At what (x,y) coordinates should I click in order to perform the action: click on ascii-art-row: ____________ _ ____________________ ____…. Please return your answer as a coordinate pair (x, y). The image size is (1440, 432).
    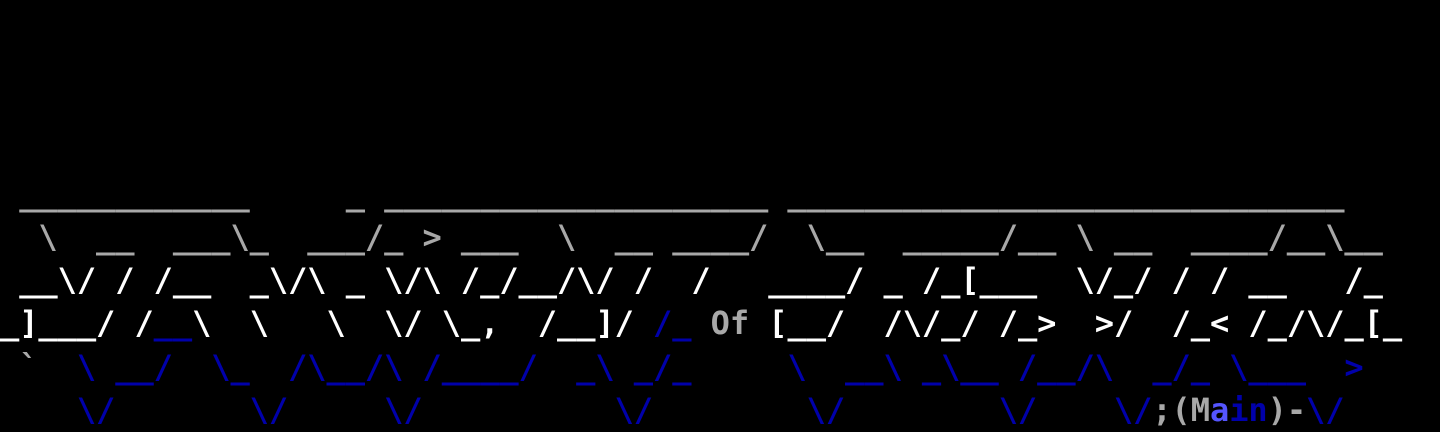
    Looking at the image, I should click on (672, 194).